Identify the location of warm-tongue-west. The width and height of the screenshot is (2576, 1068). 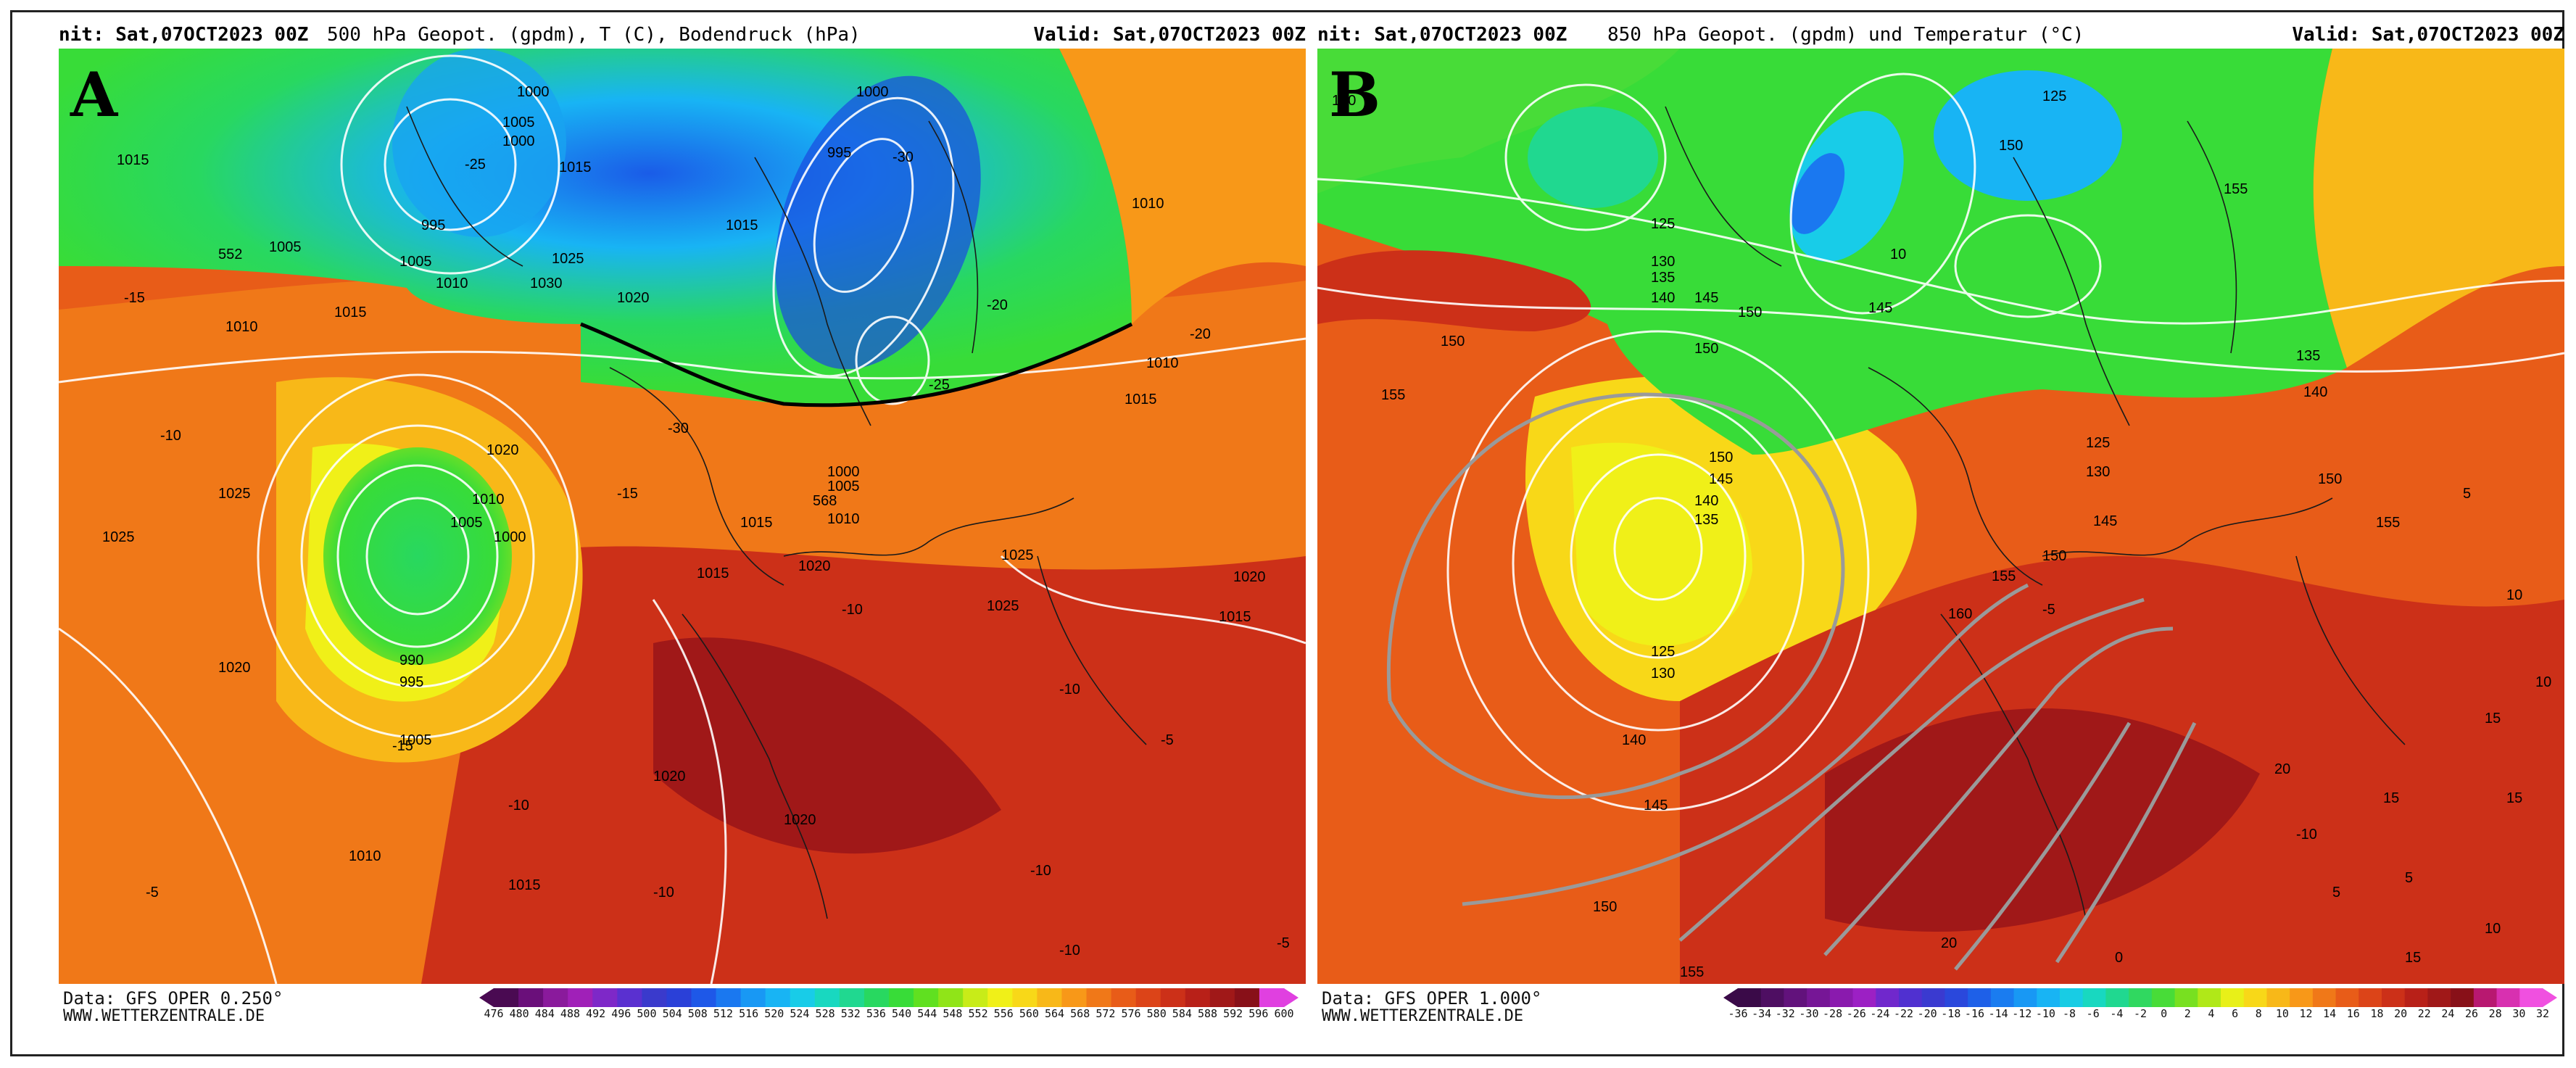
(1454, 290).